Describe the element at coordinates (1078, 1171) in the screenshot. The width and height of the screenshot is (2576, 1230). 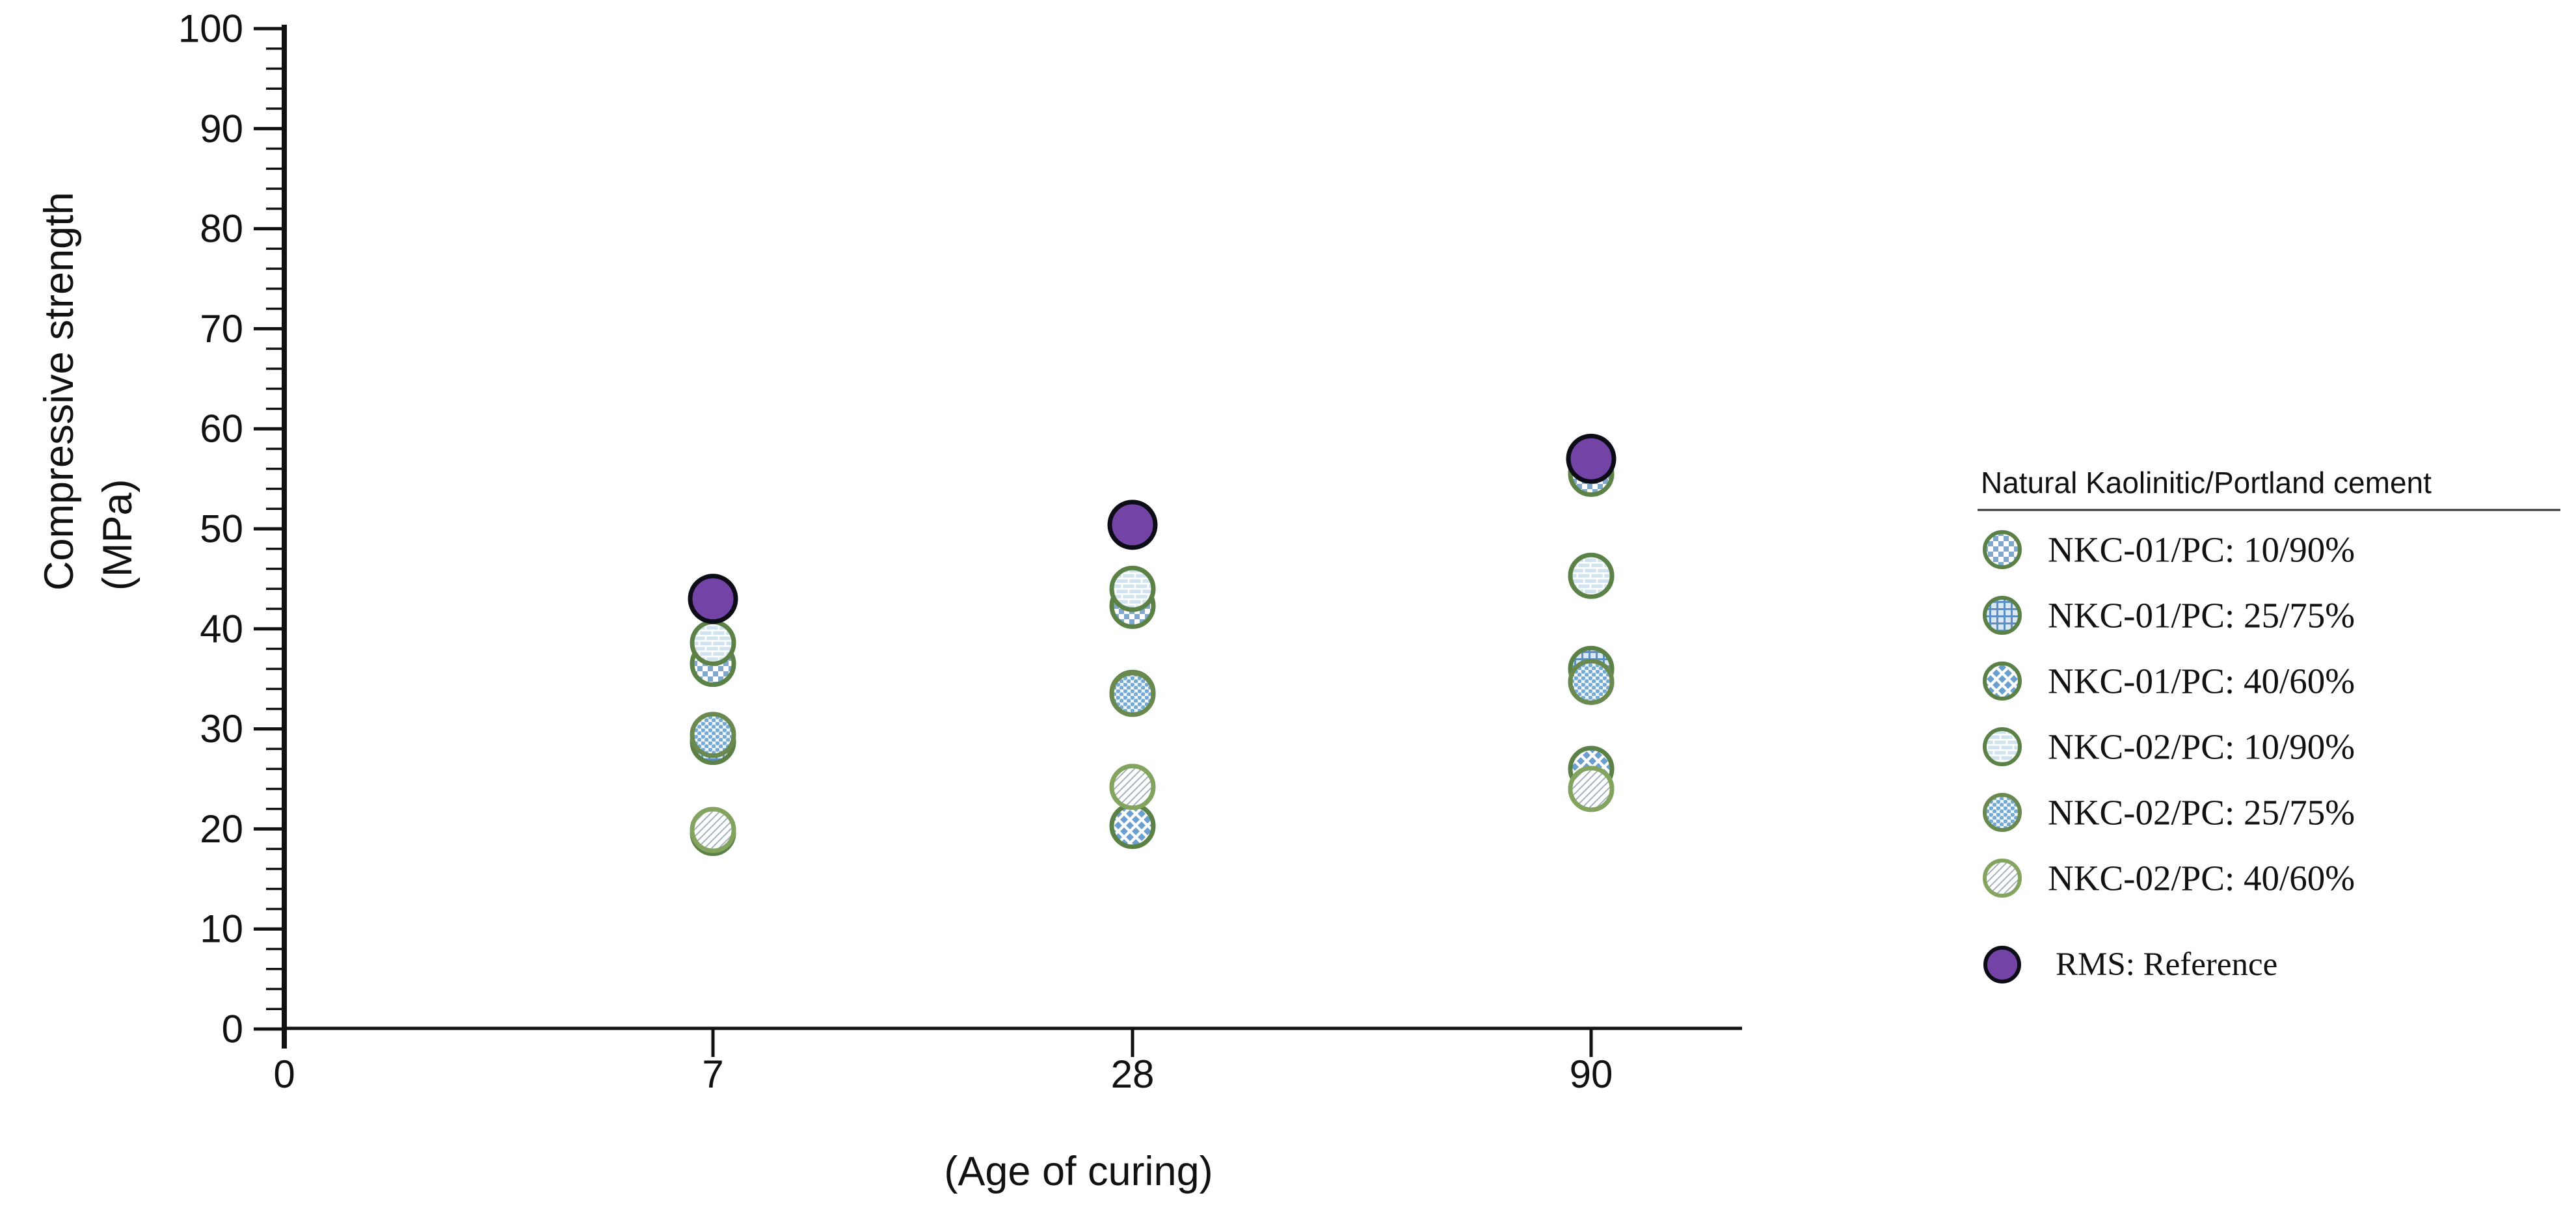
I see `x-axis-title: (Age of curing)` at that location.